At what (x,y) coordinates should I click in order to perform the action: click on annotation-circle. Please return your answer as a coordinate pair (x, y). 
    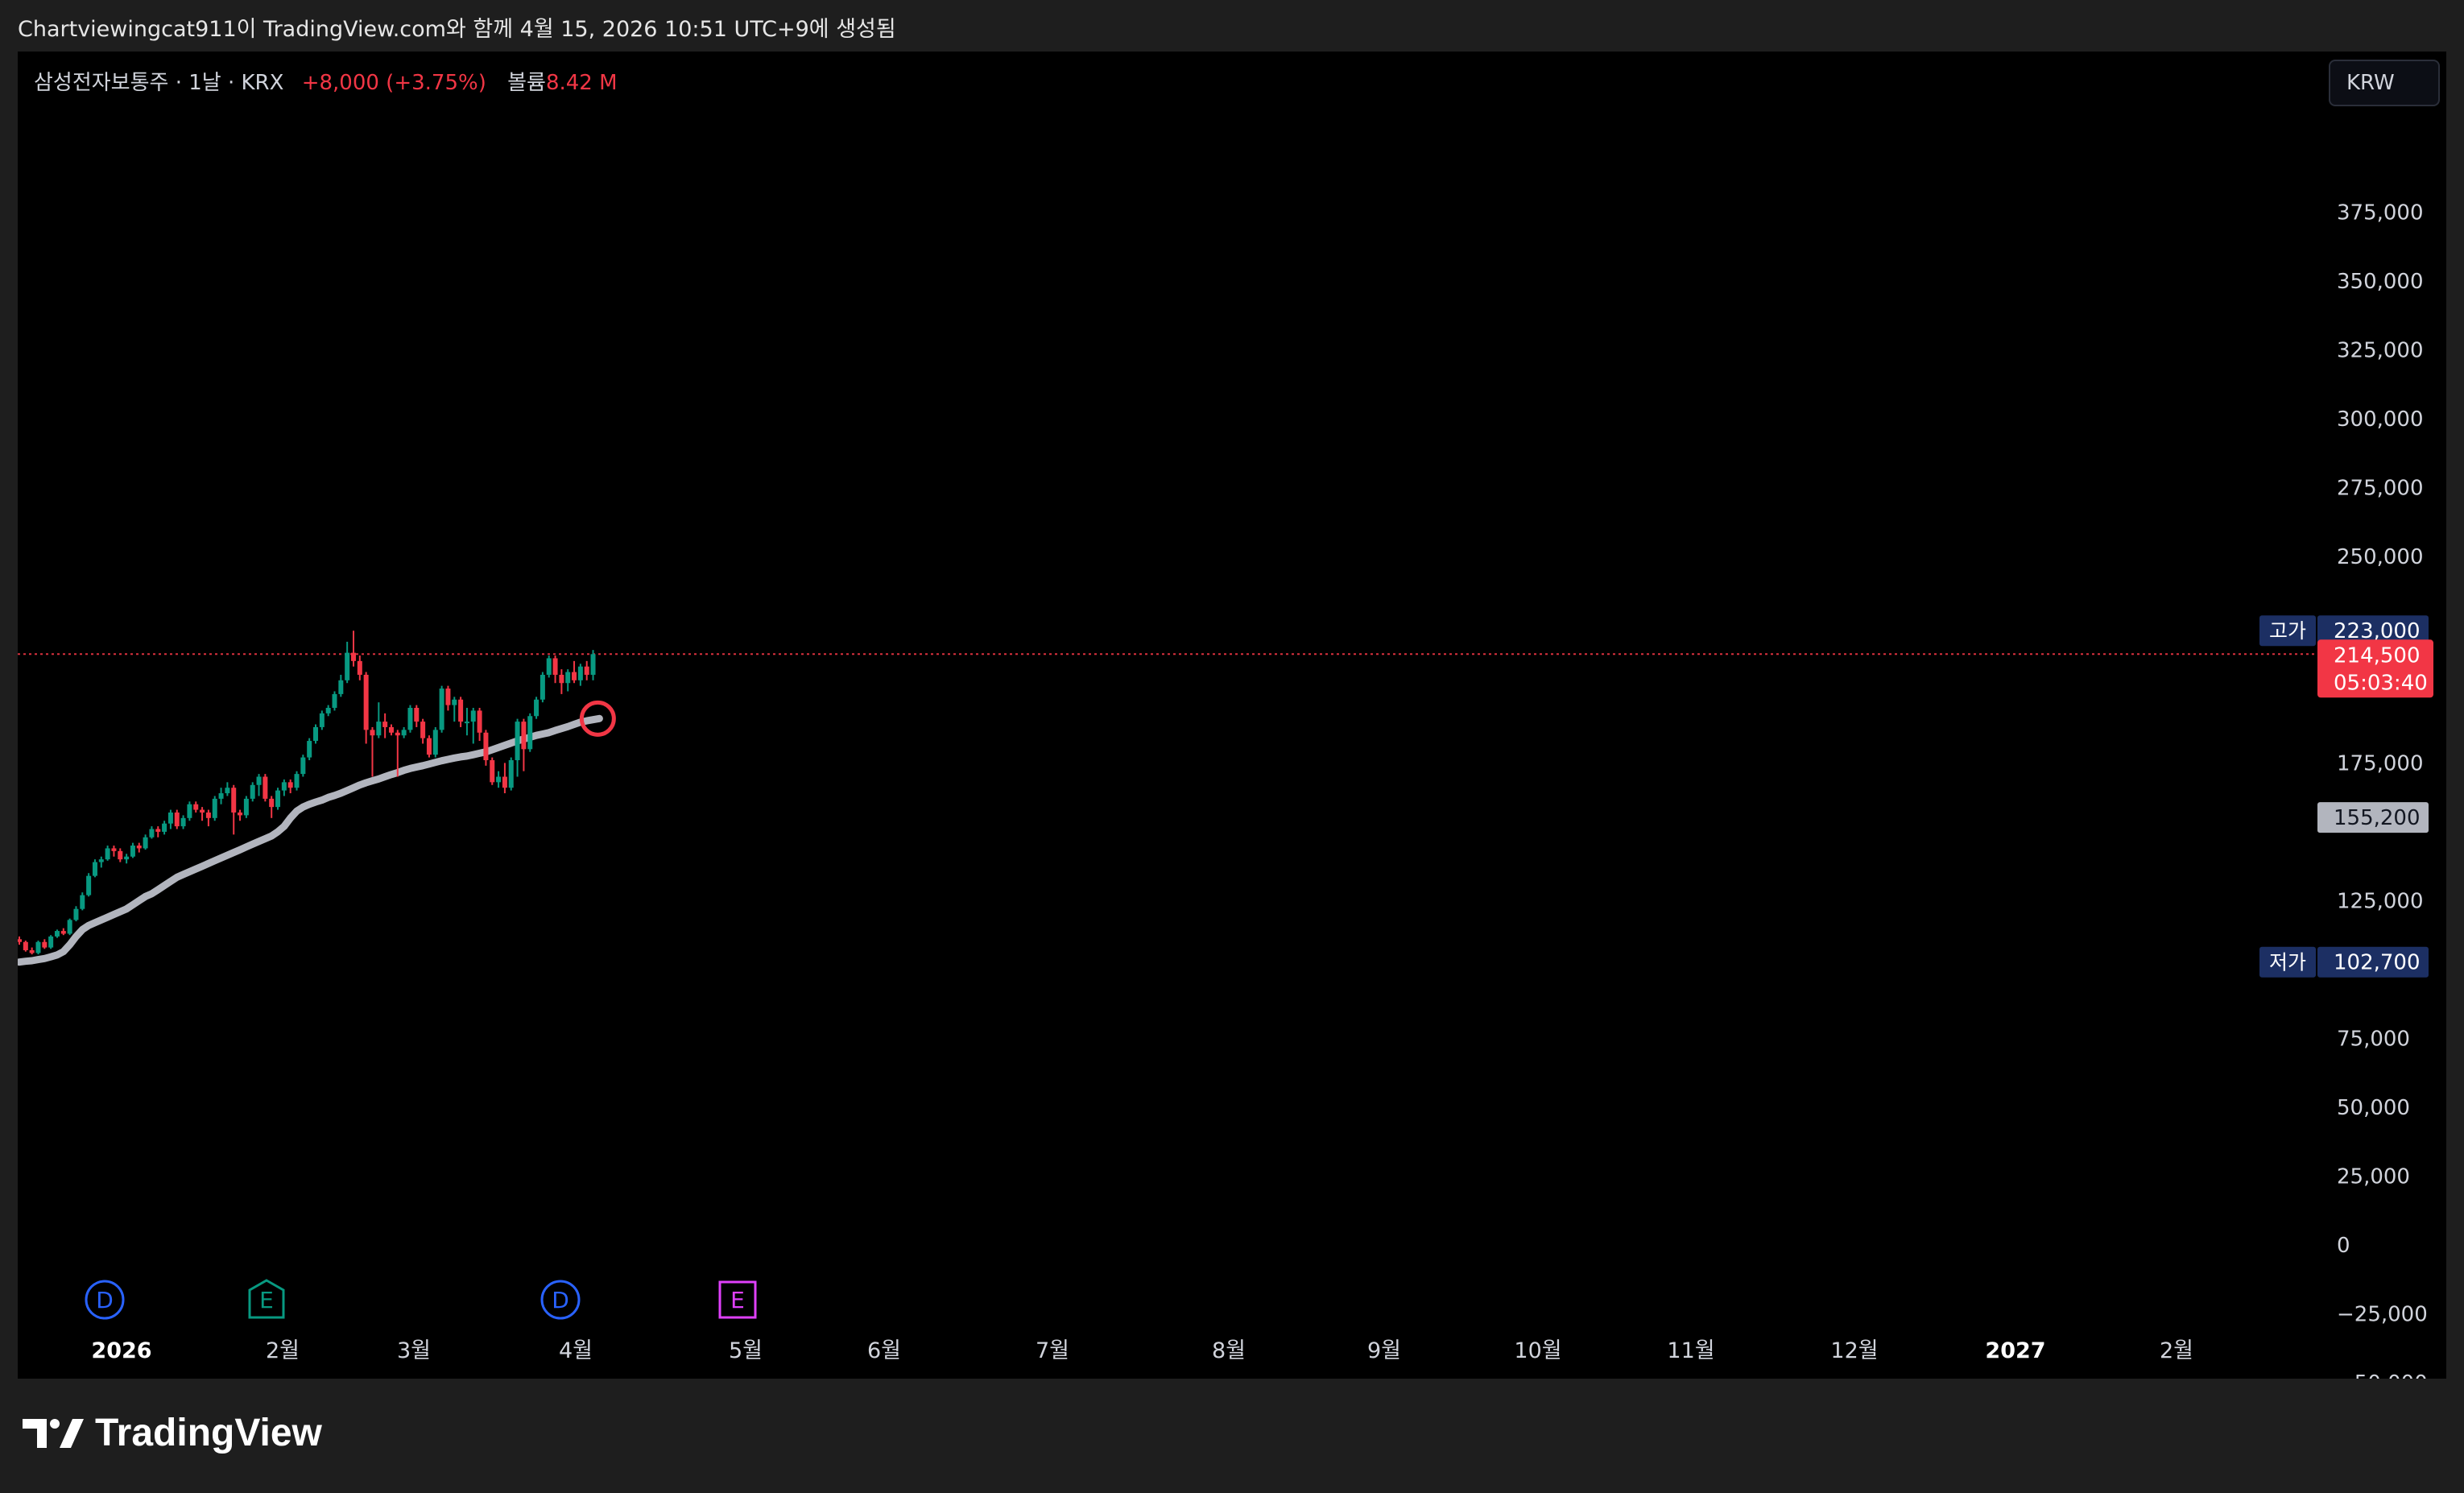
    Looking at the image, I should click on (597, 718).